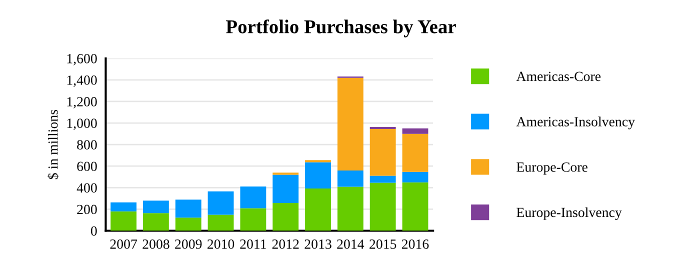  I want to click on x-tick-label: 2016, so click(415, 244).